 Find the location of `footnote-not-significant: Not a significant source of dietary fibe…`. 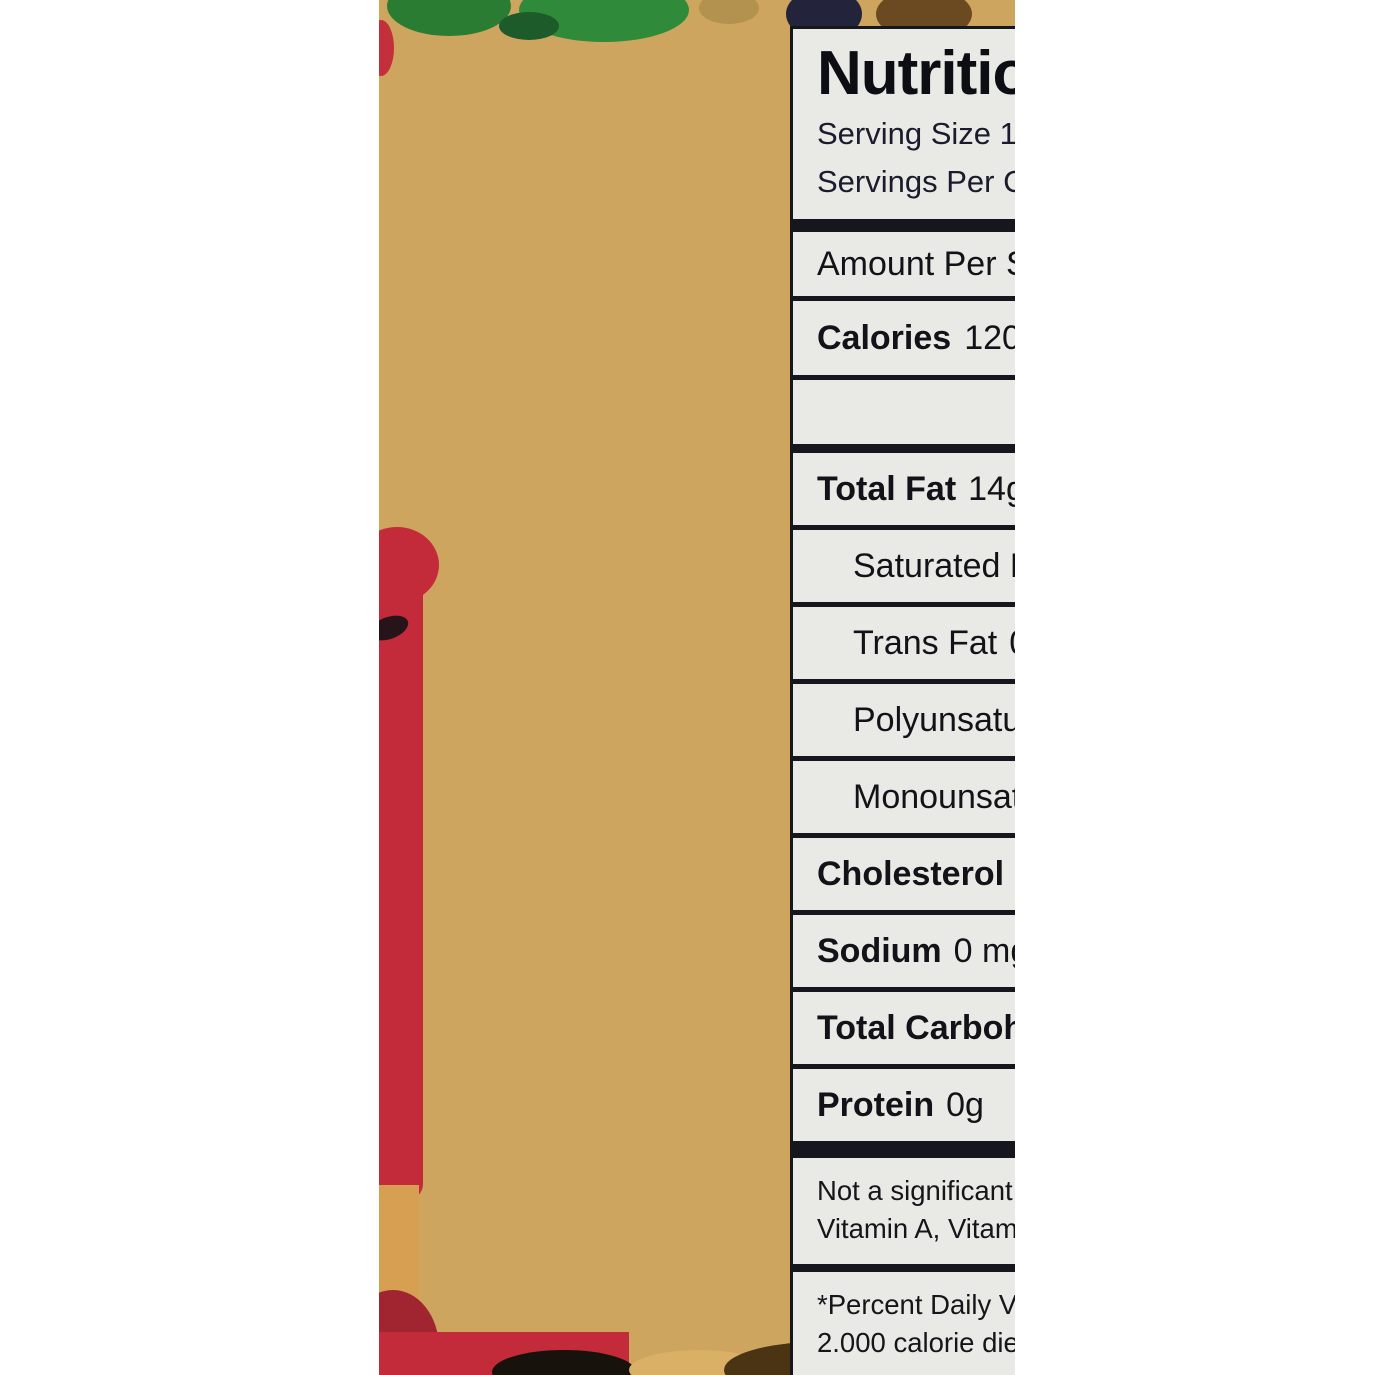

footnote-not-significant: Not a significant source of dietary fibe… is located at coordinates (904, 1211).